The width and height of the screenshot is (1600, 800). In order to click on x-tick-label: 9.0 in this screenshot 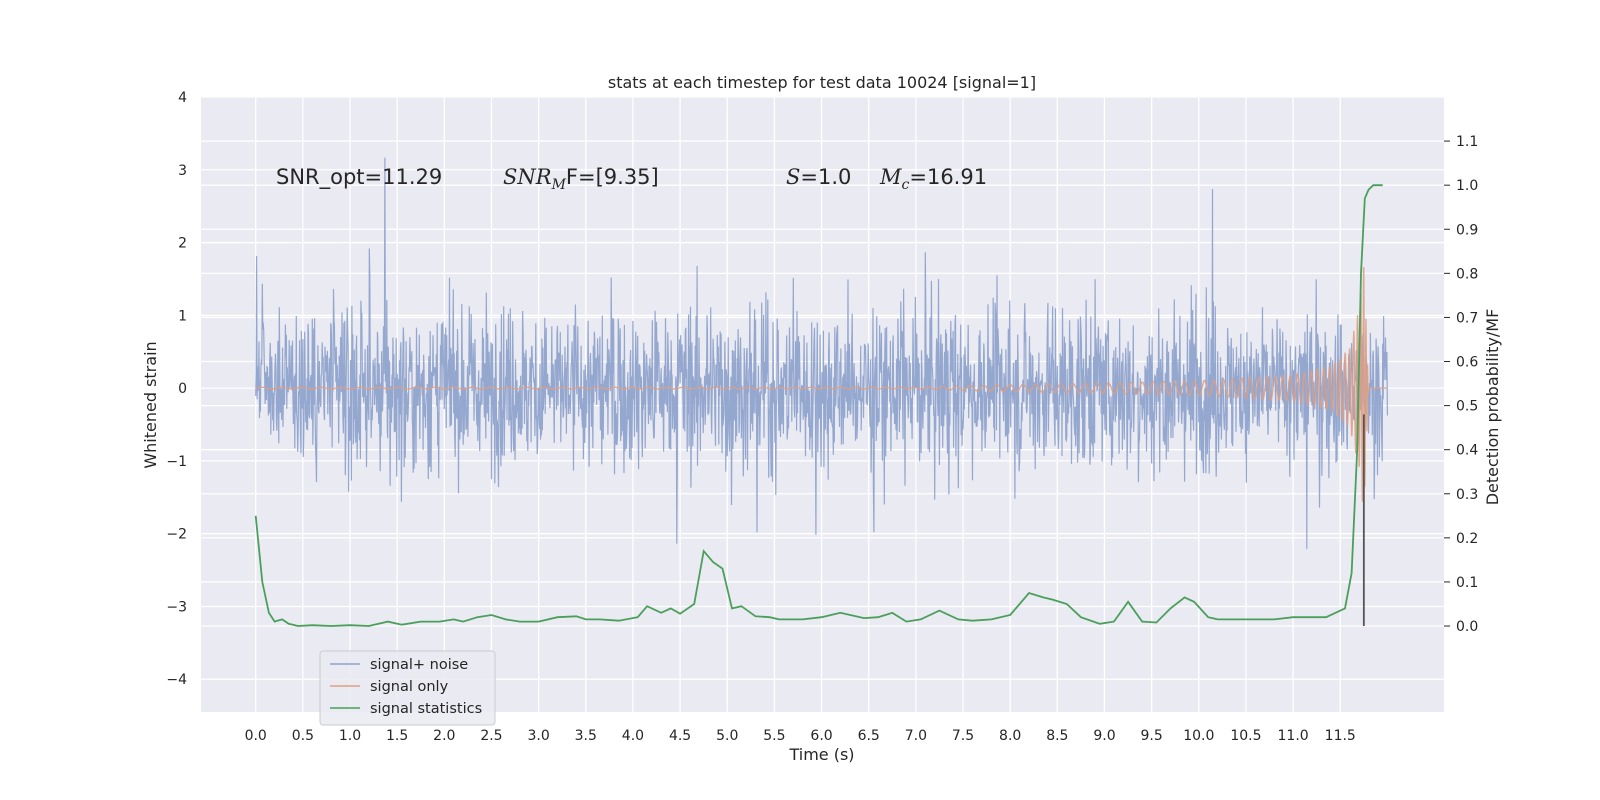, I will do `click(1104, 736)`.